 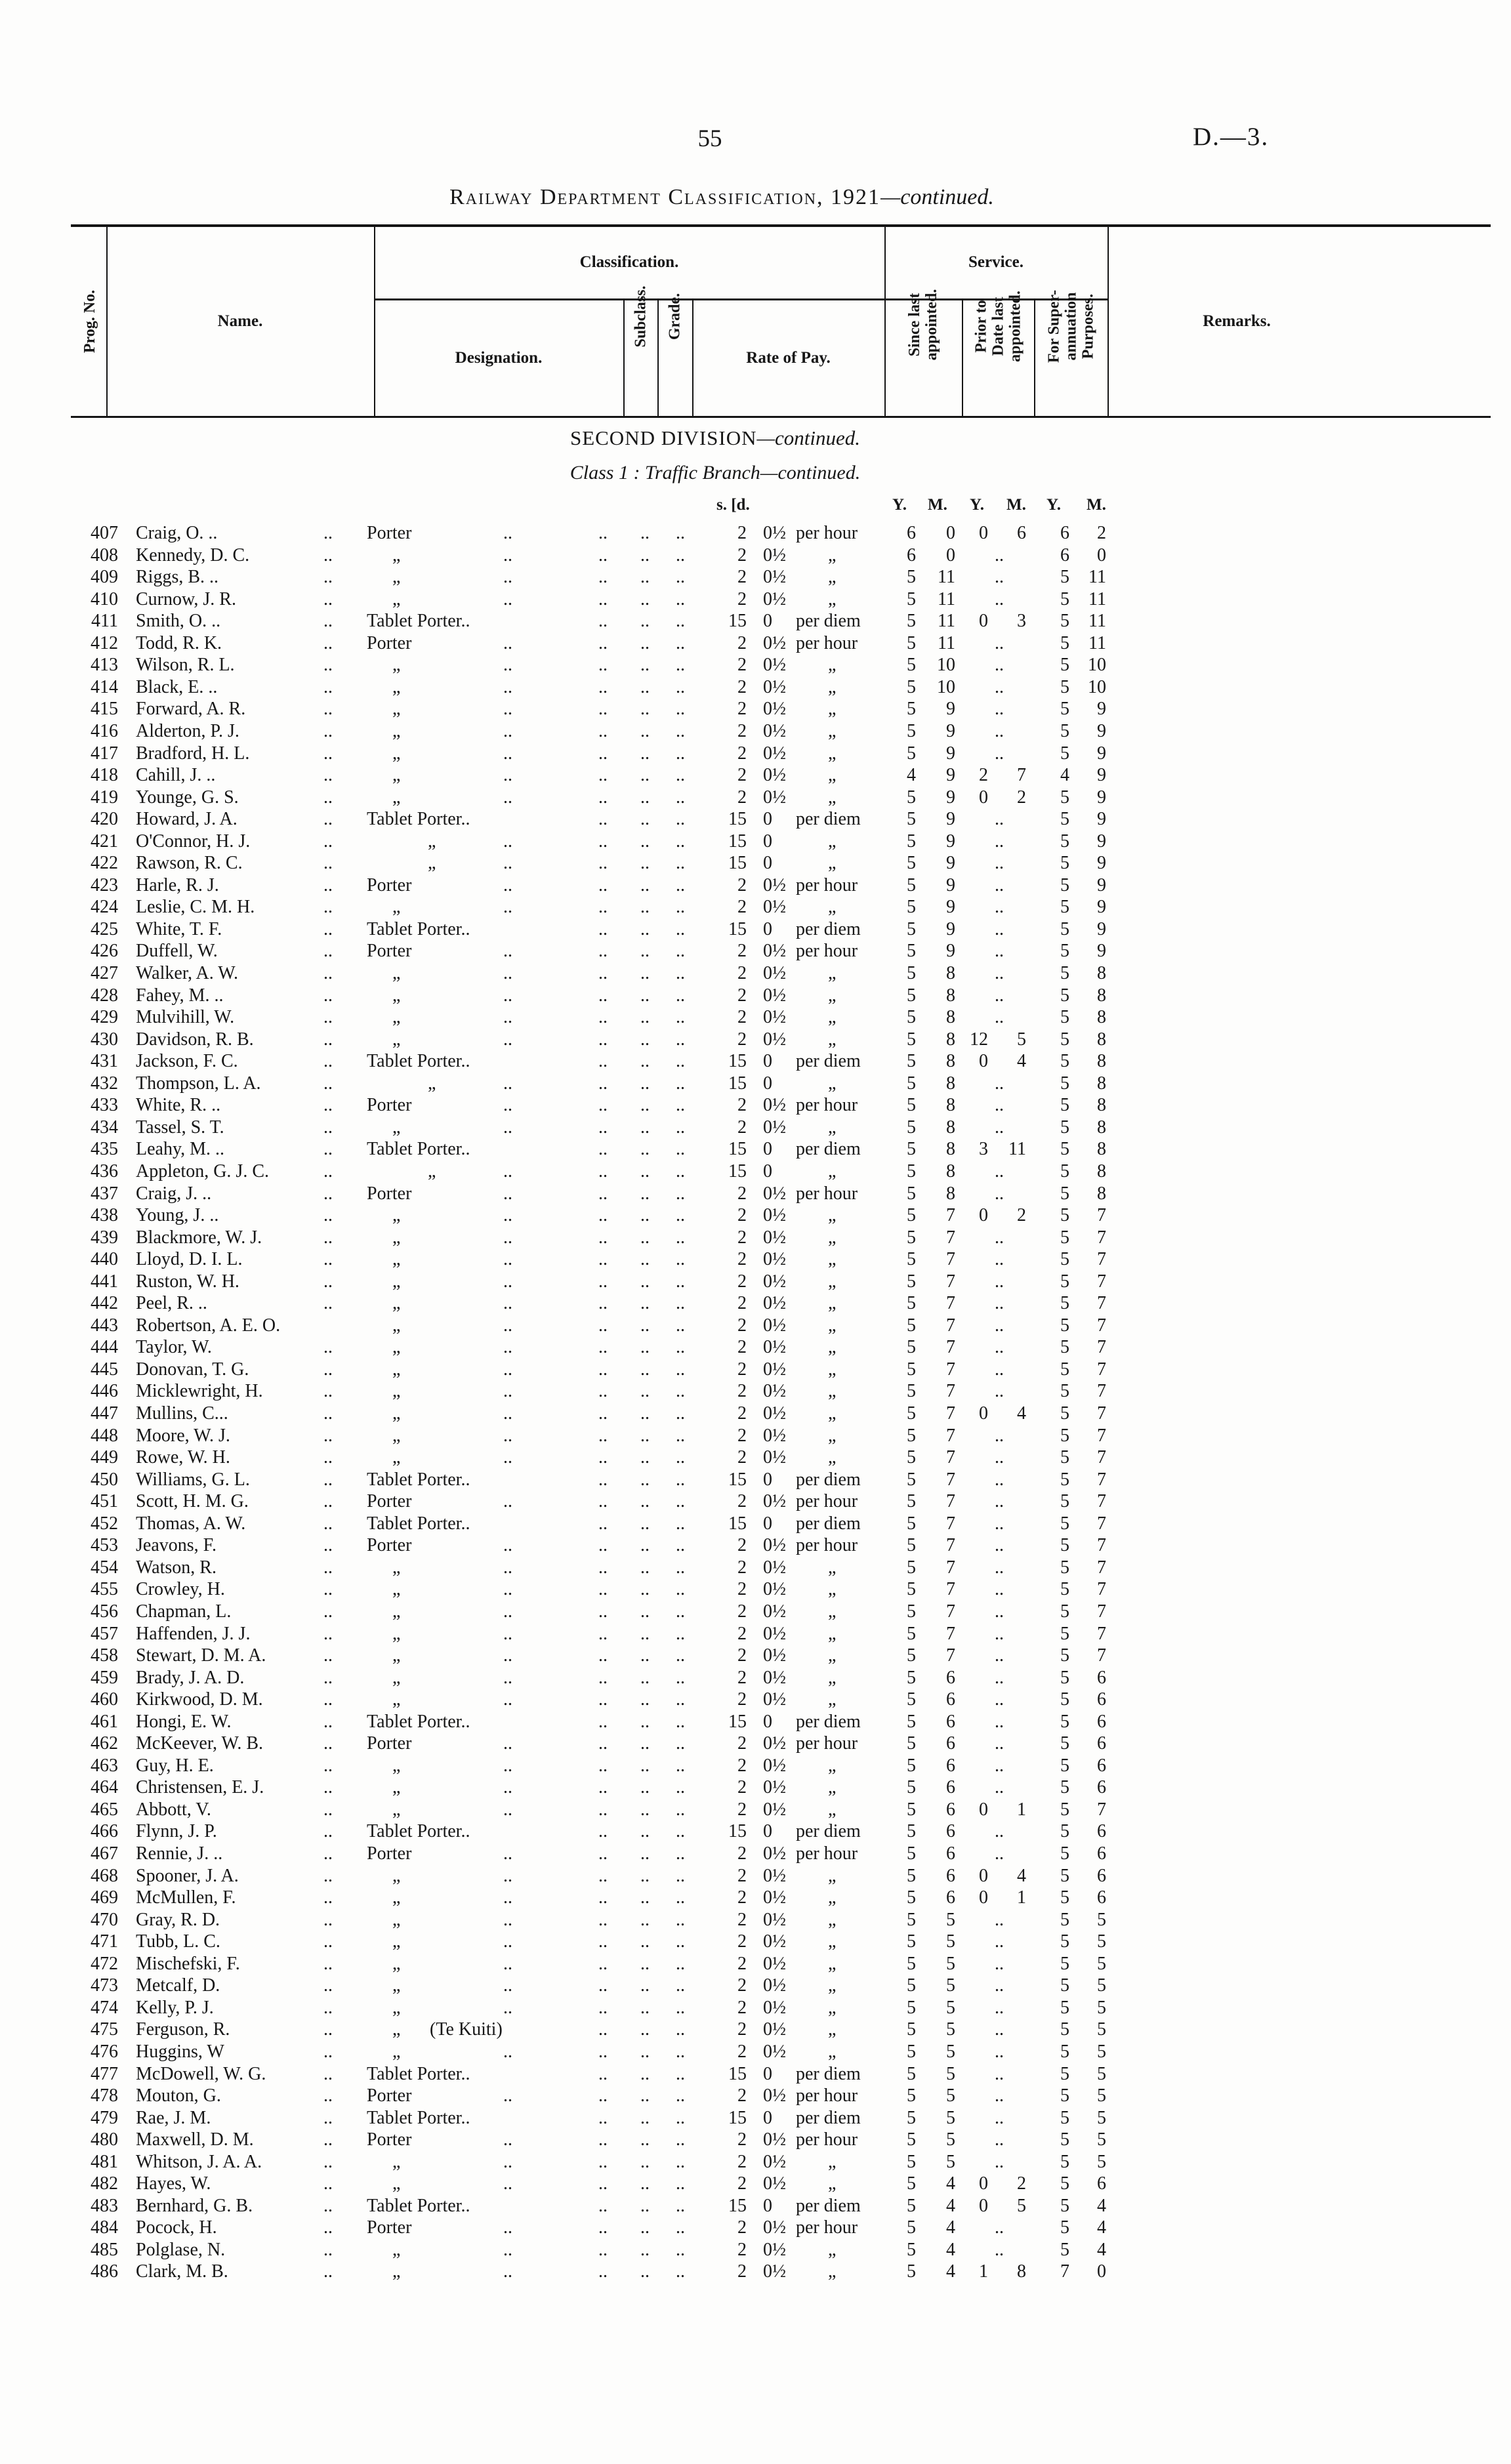 What do you see at coordinates (827, 884) in the screenshot?
I see `rate-unit: per hour` at bounding box center [827, 884].